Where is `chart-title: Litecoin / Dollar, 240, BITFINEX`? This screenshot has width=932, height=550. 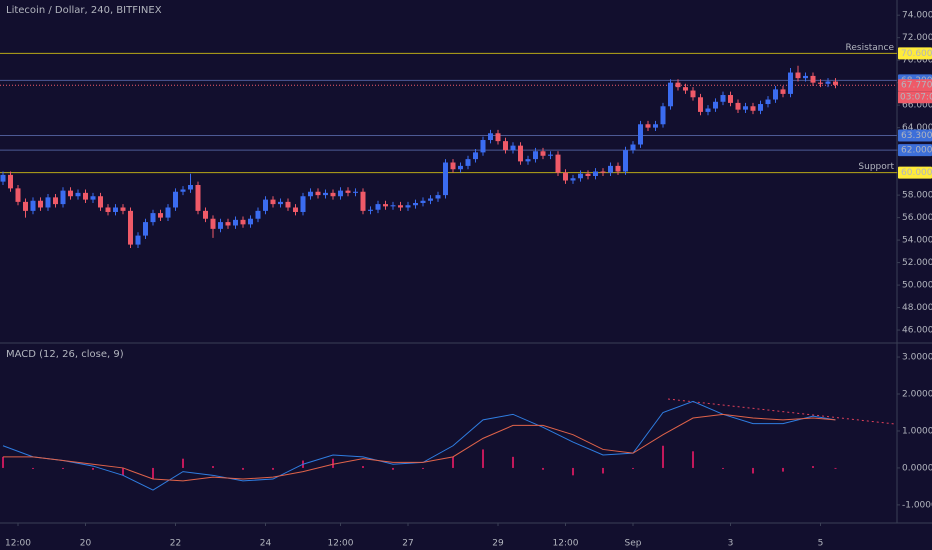
chart-title: Litecoin / Dollar, 240, BITFINEX is located at coordinates (84, 10).